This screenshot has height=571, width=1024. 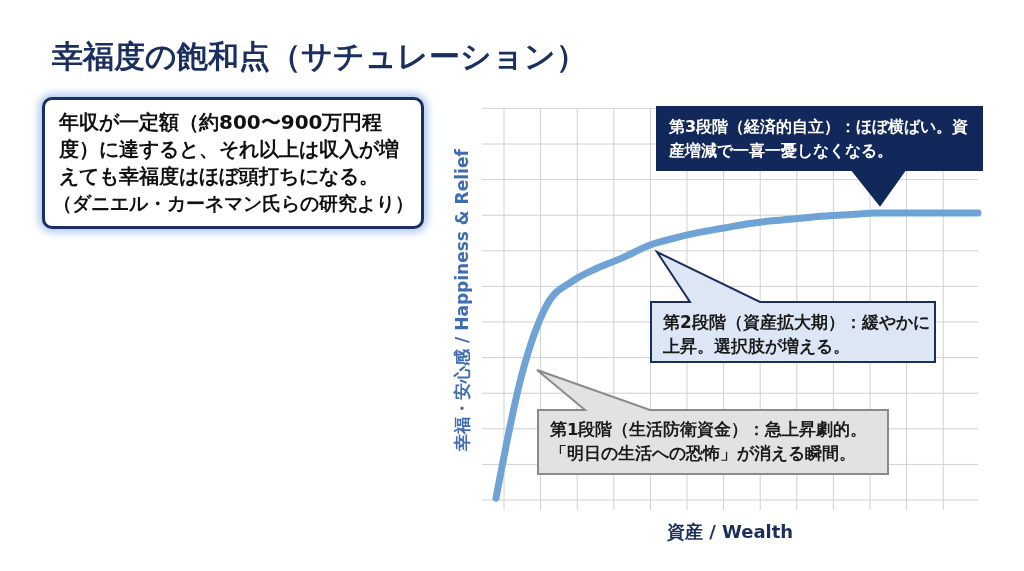 I want to click on y-axis-title: 幸福・安心感 / Happiness & Relief, so click(x=461, y=300).